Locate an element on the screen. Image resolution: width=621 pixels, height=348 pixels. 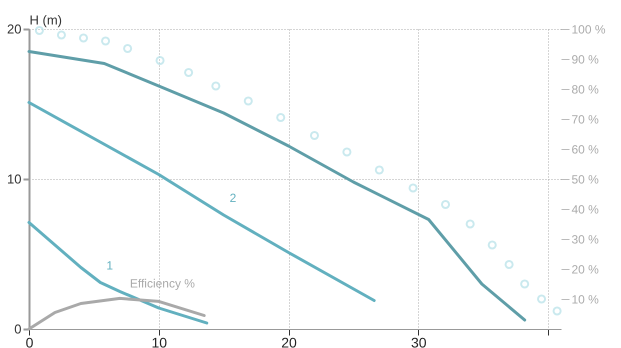
y-axis-title: H (m) is located at coordinates (46, 20).